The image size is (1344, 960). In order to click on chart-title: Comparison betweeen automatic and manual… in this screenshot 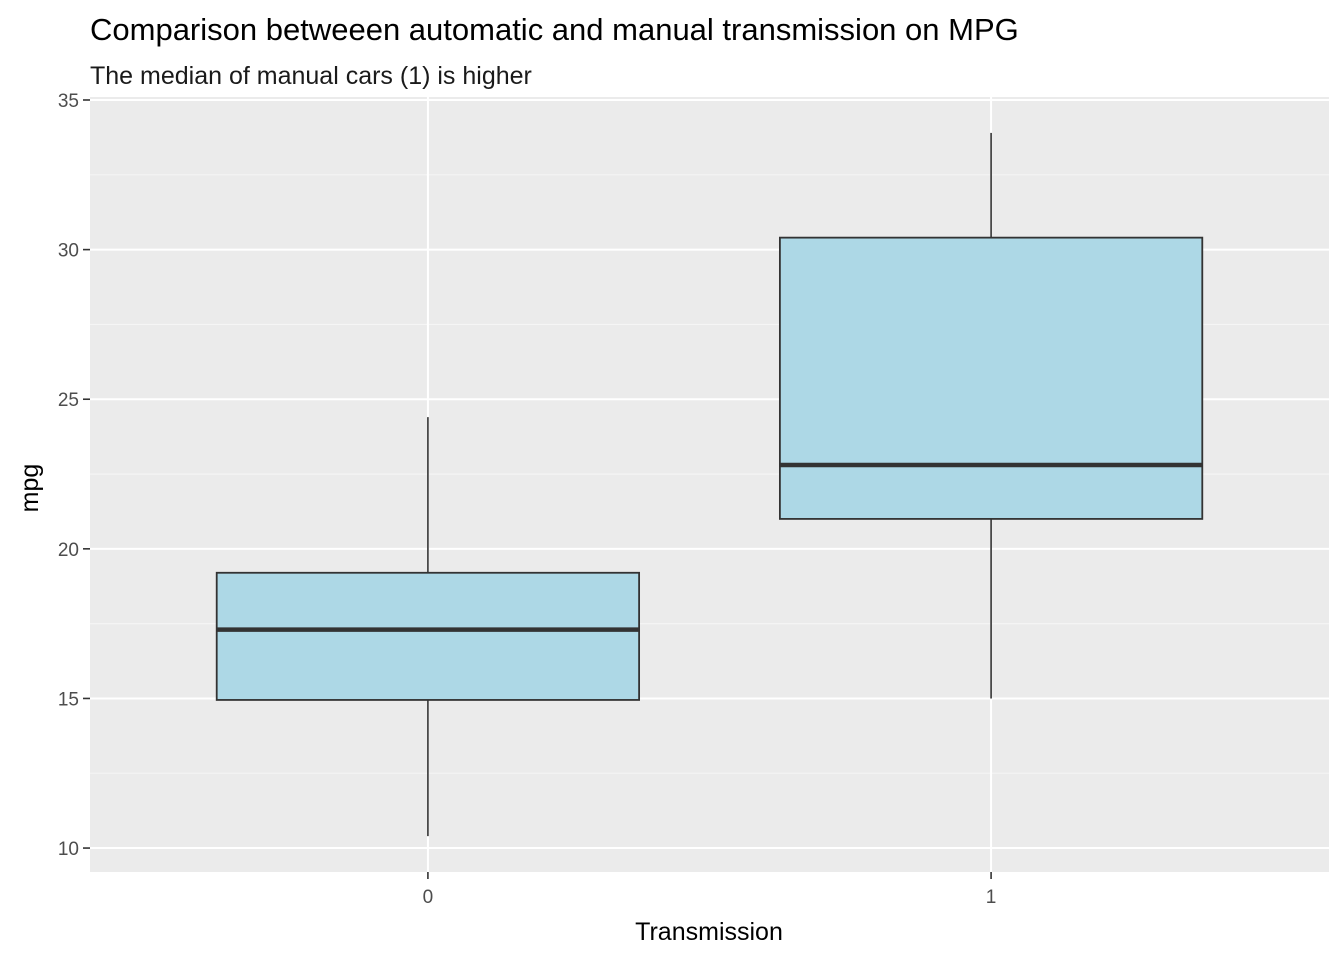, I will do `click(554, 29)`.